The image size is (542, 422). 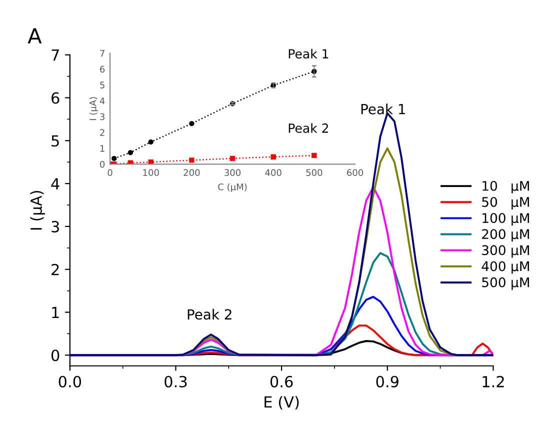 I want to click on legend-label: 400 µM, so click(x=505, y=267).